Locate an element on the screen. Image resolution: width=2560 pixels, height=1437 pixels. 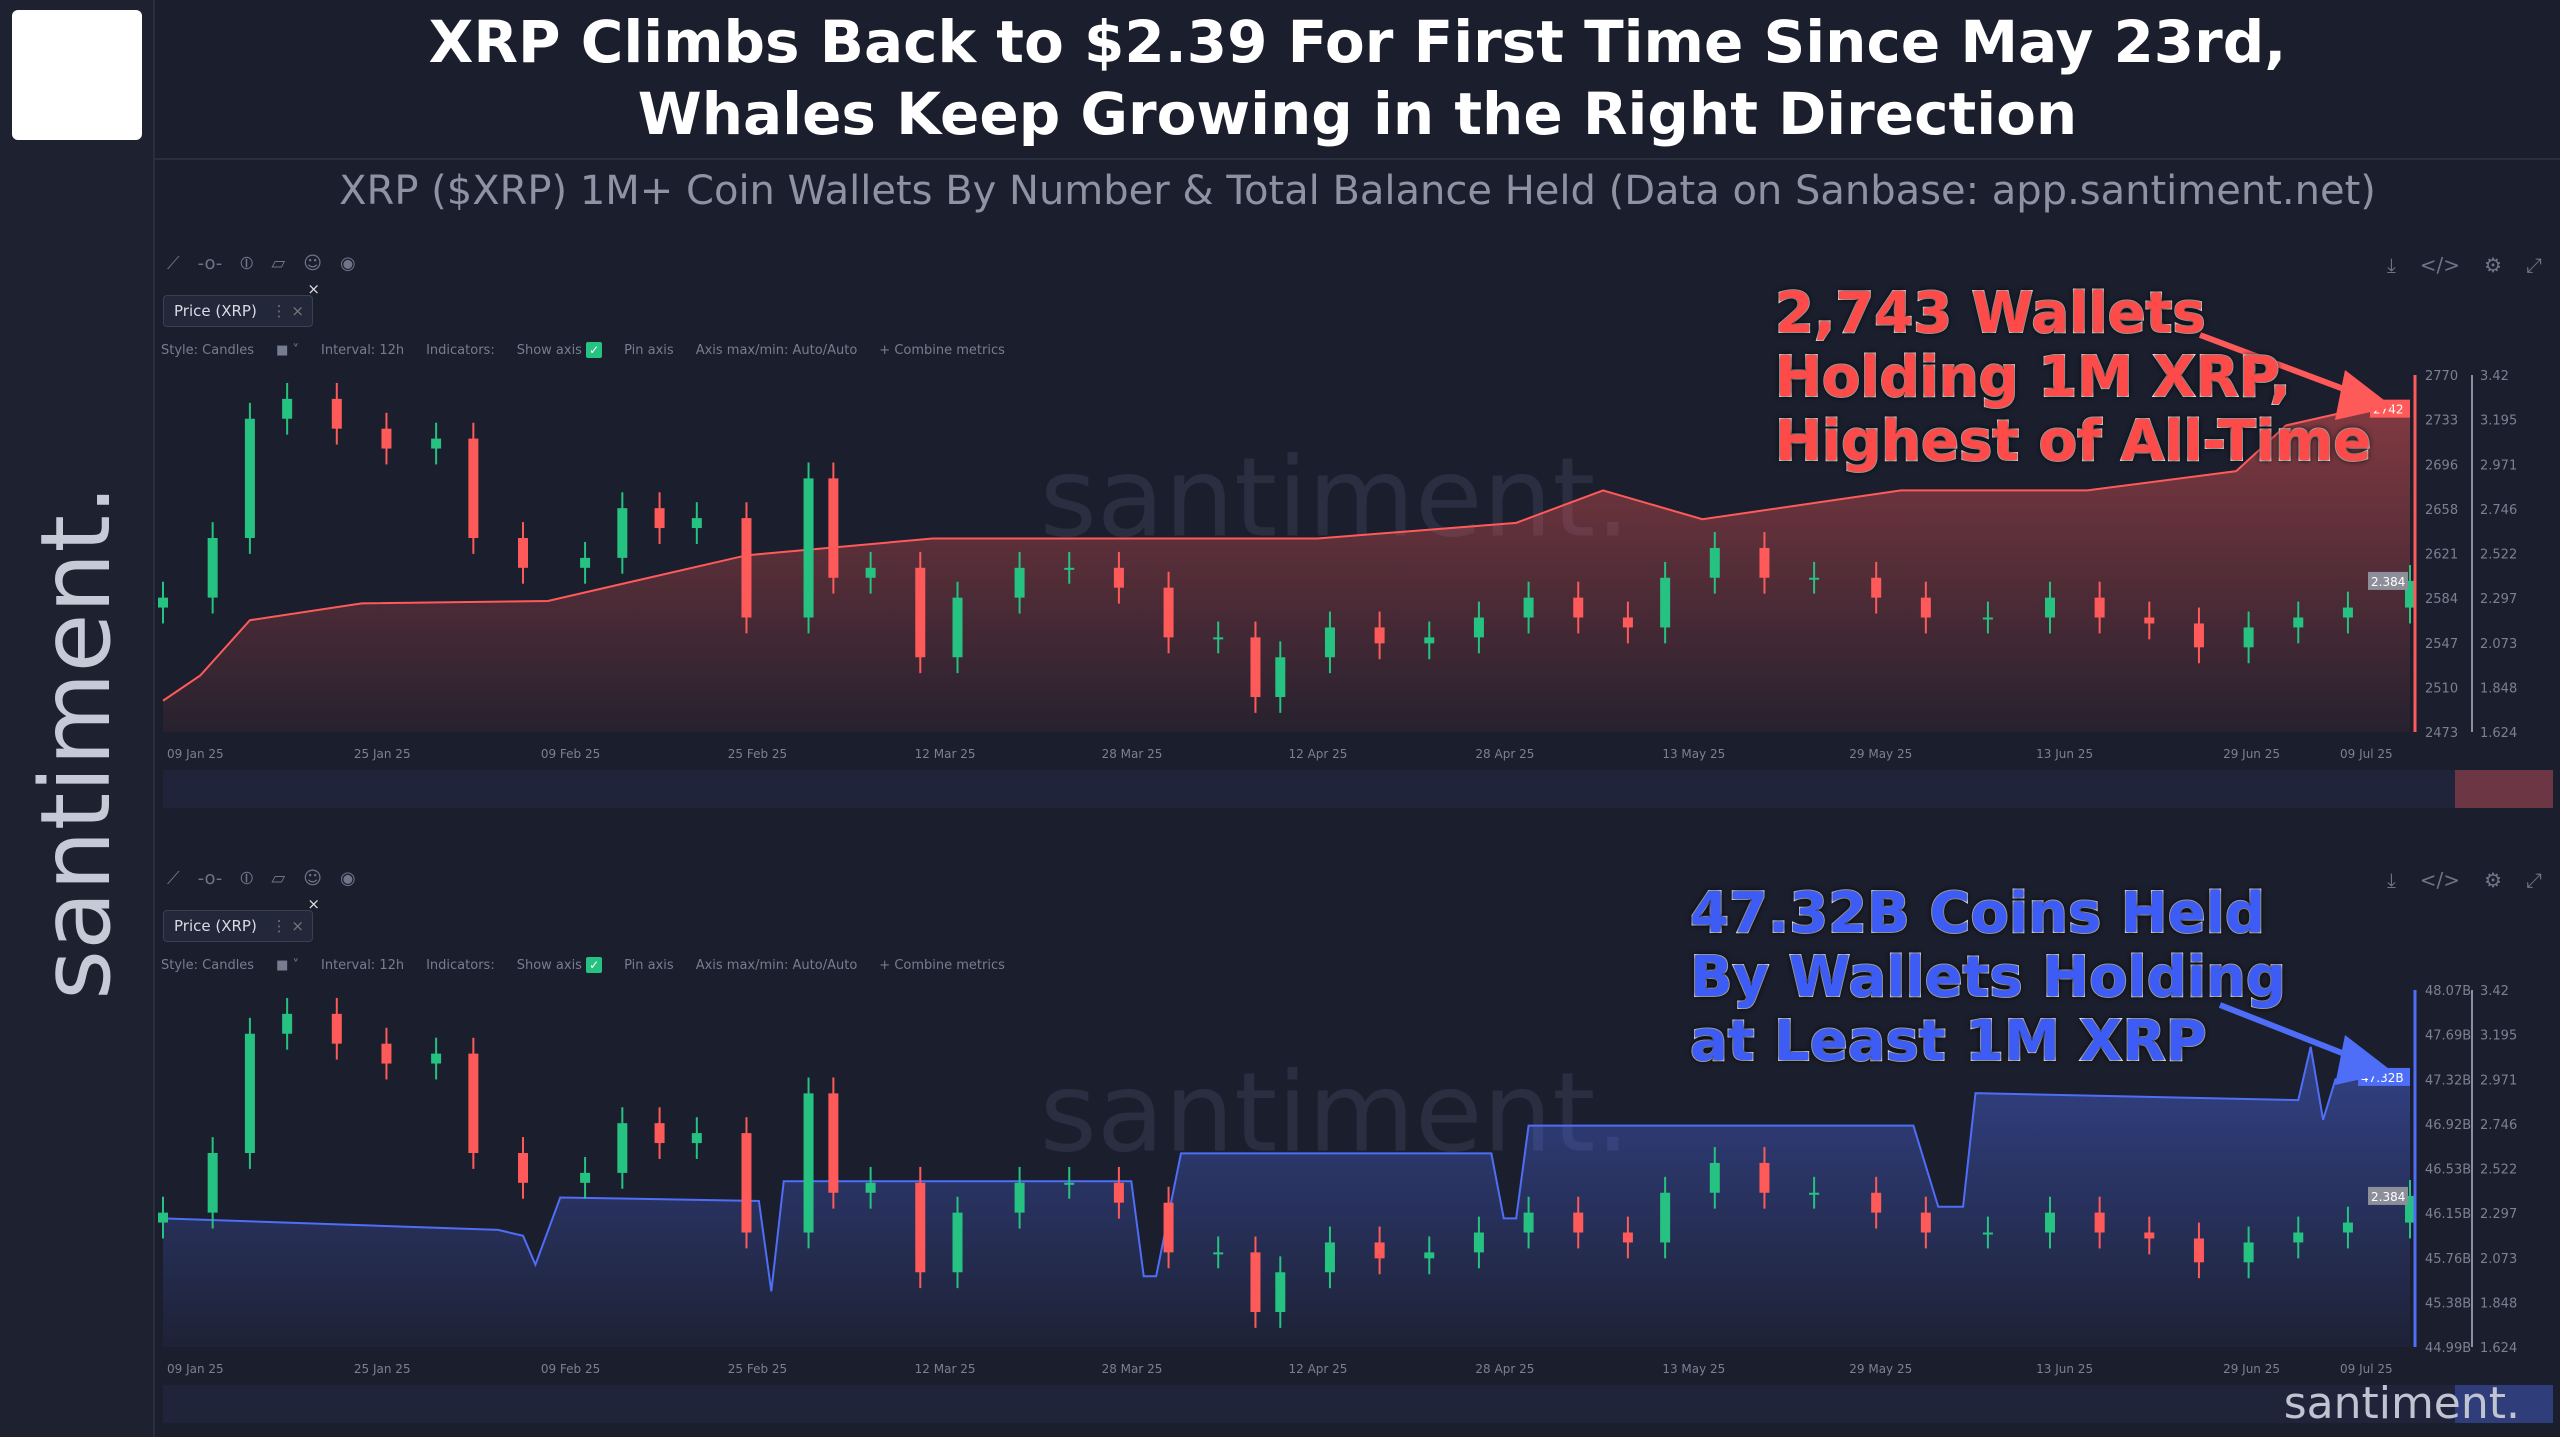
pin-axis-toggle: Pin axis is located at coordinates (649, 350).